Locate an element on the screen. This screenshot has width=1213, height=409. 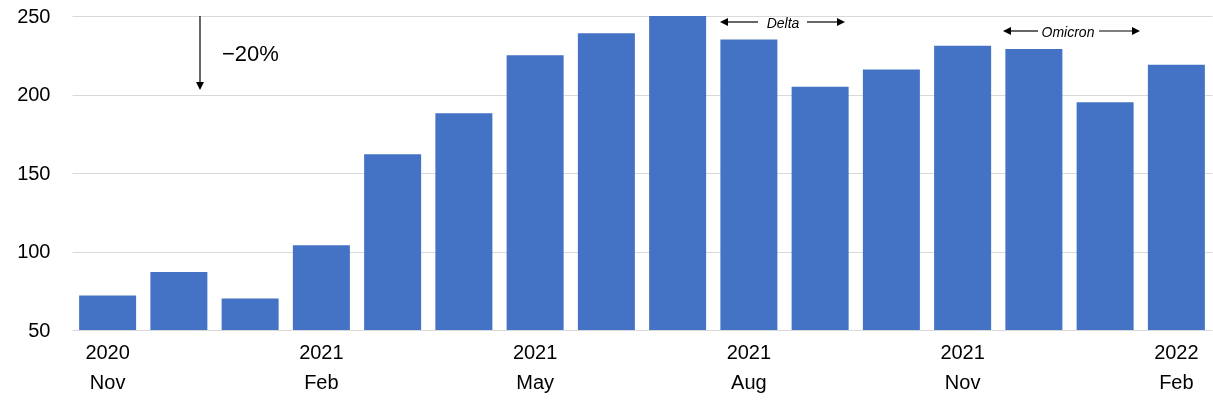
x-tick-label: 2021 Nov is located at coordinates (962, 366).